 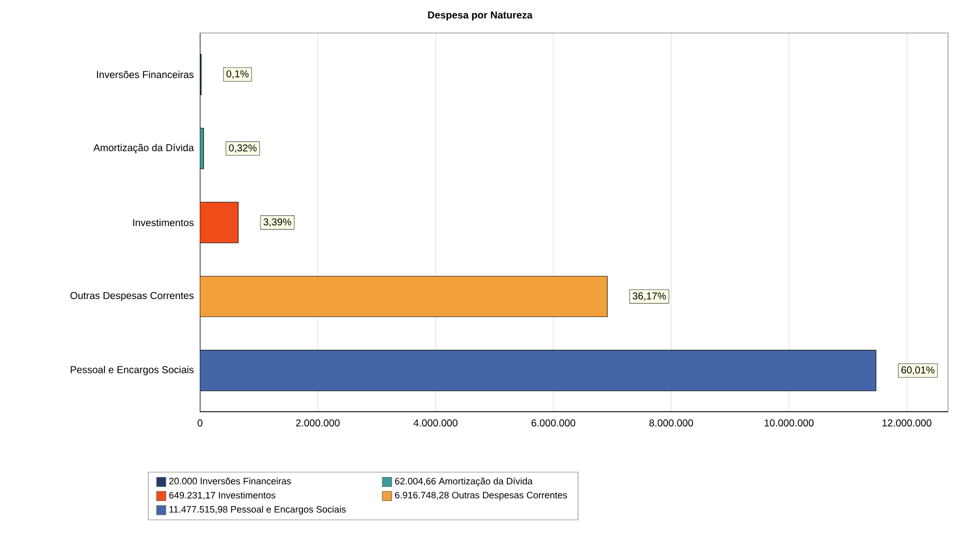 I want to click on legend-label: 649.231,17 Investimentos, so click(x=222, y=496).